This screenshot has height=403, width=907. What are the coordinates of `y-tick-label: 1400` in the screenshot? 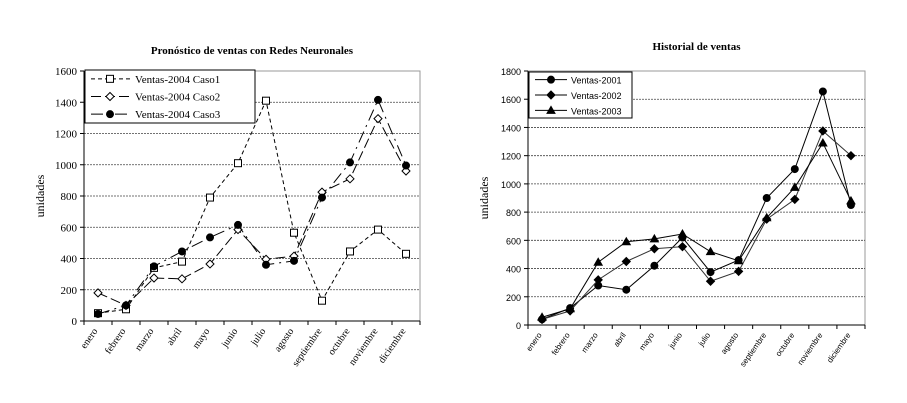 It's located at (66, 103).